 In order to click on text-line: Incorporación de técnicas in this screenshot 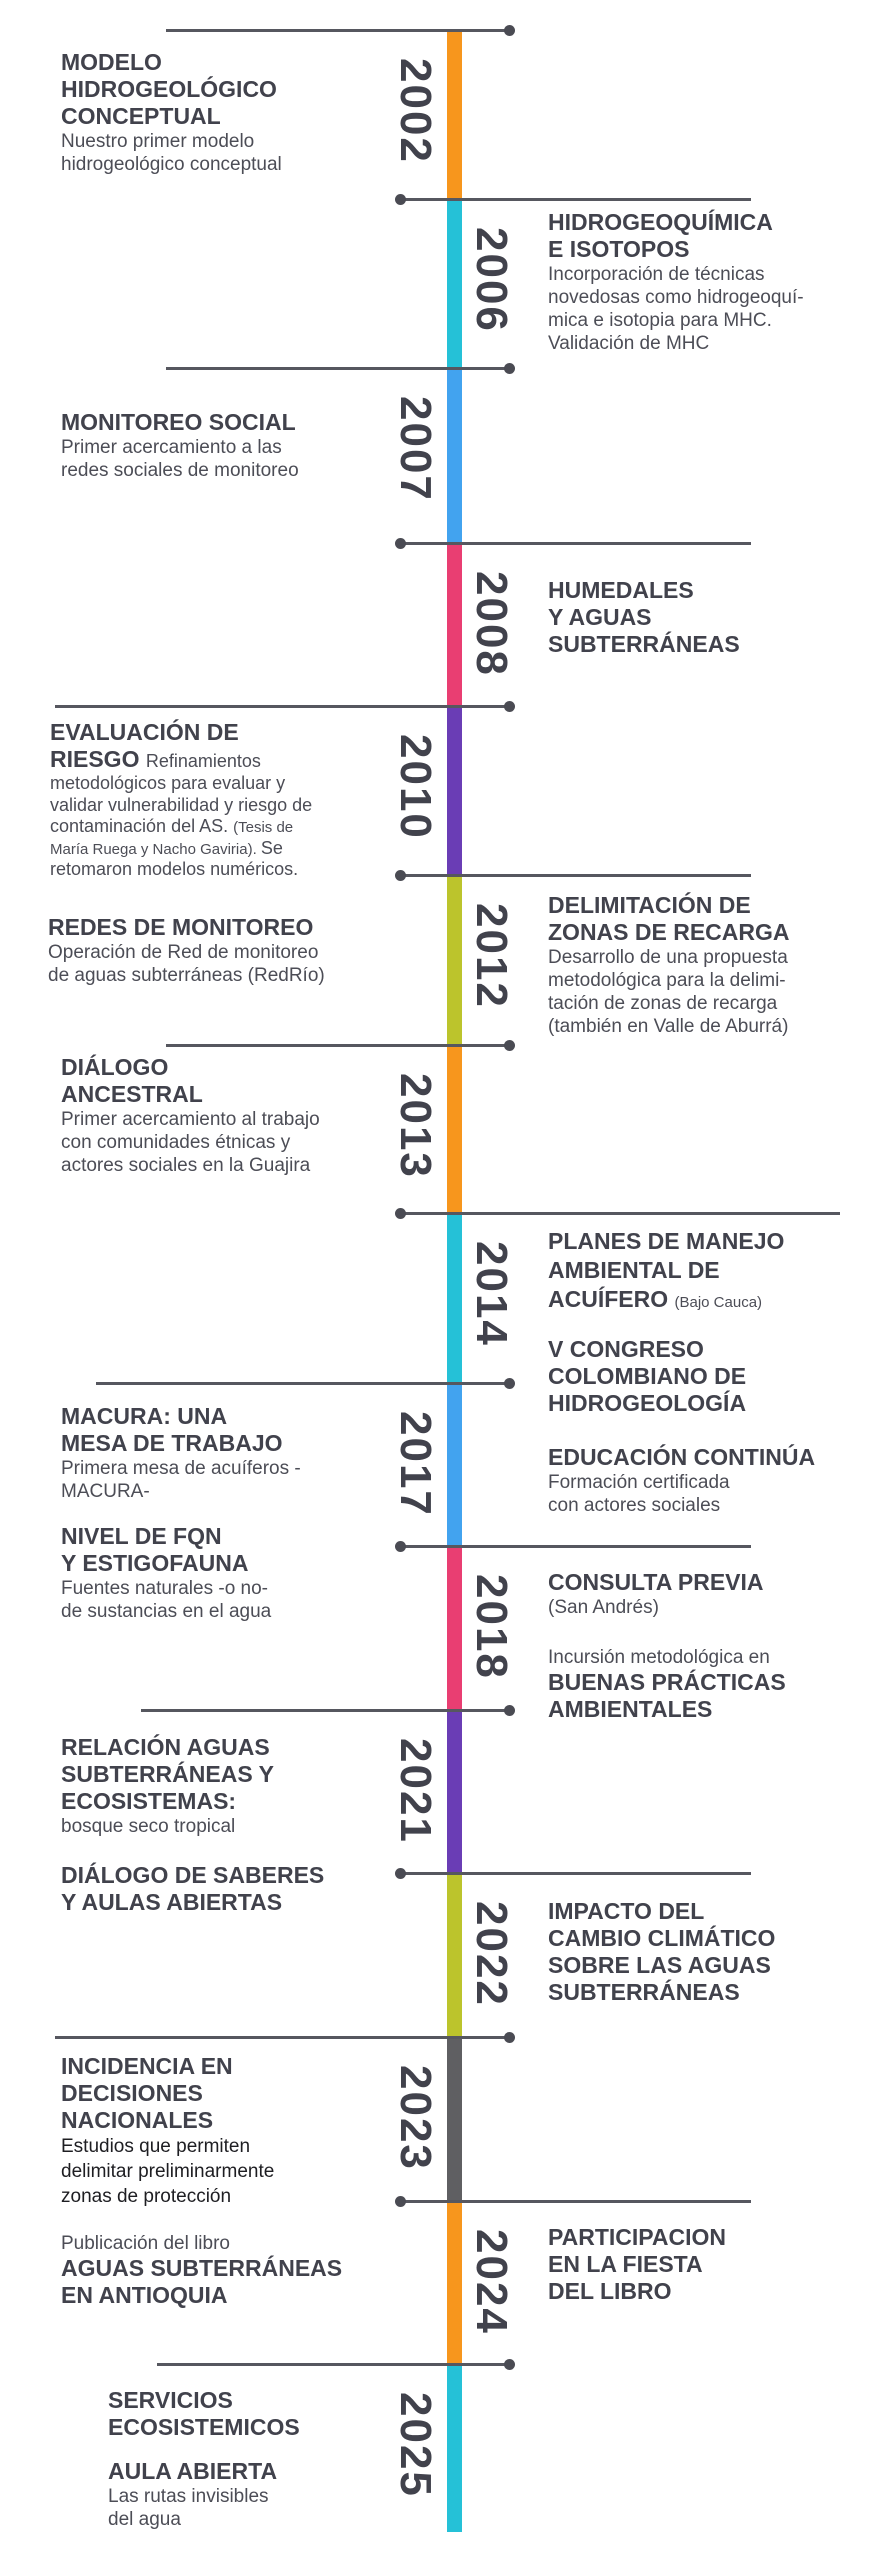, I will do `click(676, 274)`.